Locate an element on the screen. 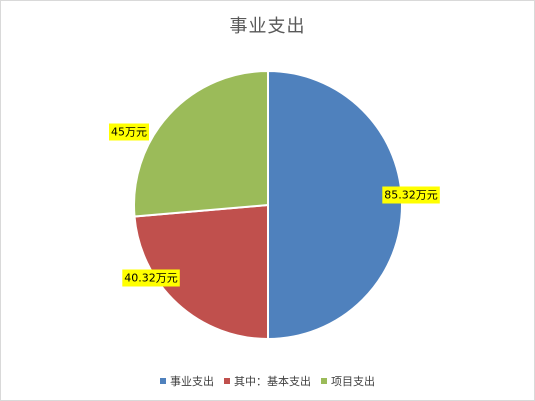 The image size is (535, 401). legend-item-2: 其中：基本支出 is located at coordinates (267, 381).